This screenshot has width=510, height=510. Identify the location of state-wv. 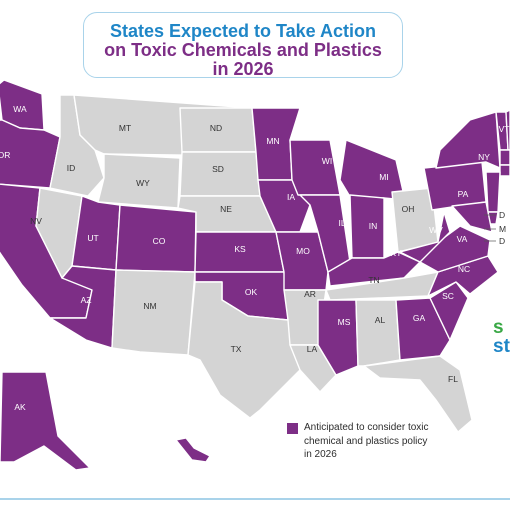
(425, 237).